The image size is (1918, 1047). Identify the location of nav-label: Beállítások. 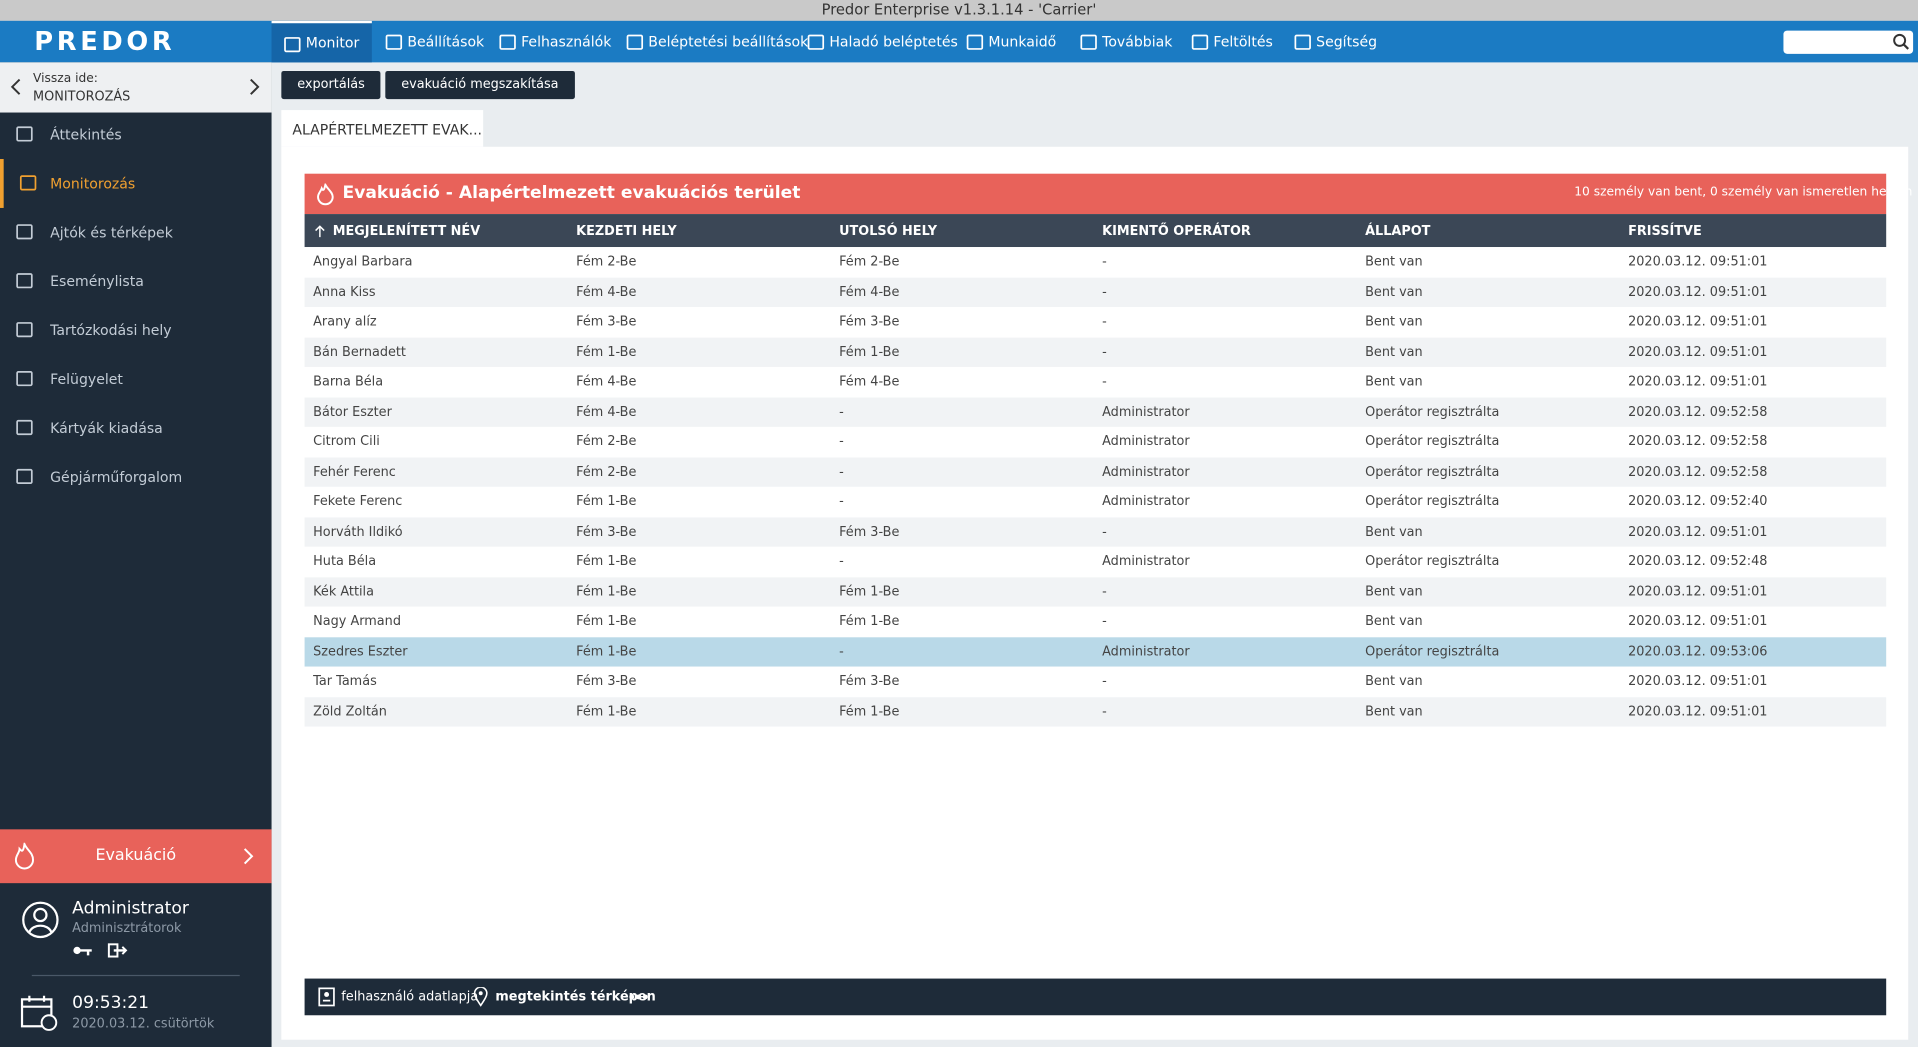
(446, 42).